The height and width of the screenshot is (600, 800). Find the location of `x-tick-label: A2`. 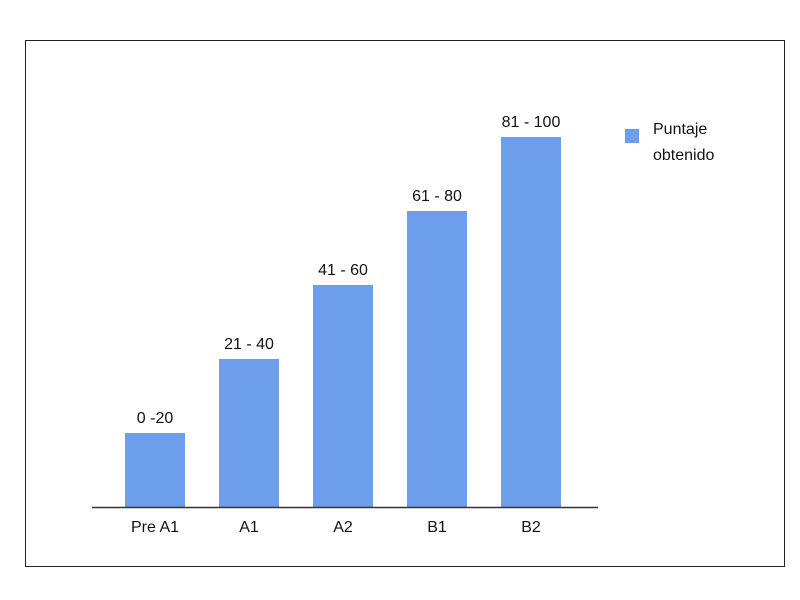

x-tick-label: A2 is located at coordinates (343, 527).